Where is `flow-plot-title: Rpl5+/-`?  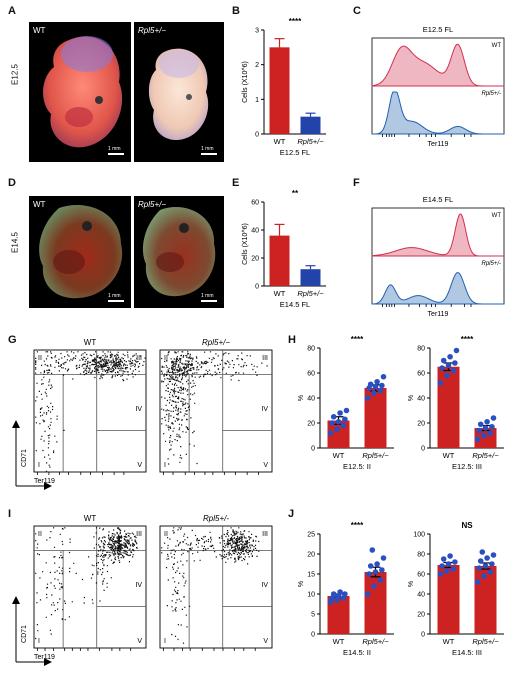
flow-plot-title: Rpl5+/- is located at coordinates (216, 518).